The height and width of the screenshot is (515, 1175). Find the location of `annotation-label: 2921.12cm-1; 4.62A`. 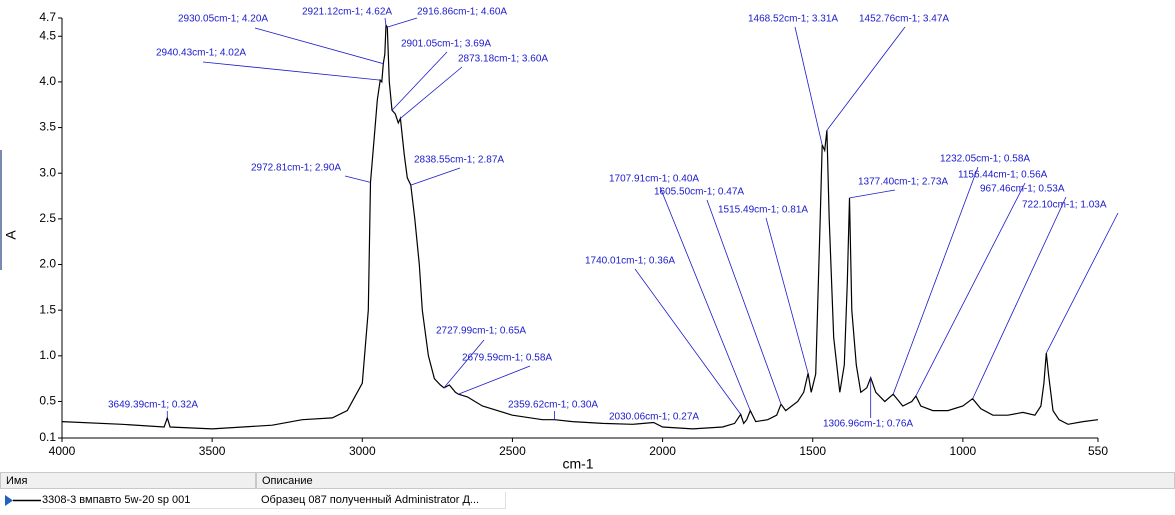

annotation-label: 2921.12cm-1; 4.62A is located at coordinates (347, 12).